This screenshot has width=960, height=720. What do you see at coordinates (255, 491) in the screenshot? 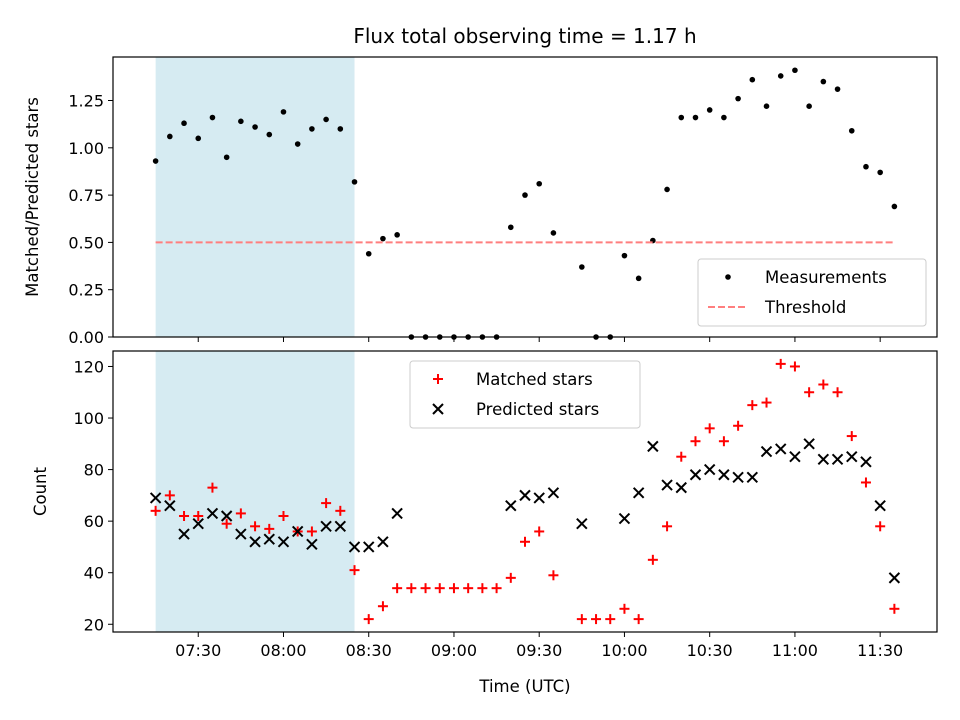
I see `shaded-span` at bounding box center [255, 491].